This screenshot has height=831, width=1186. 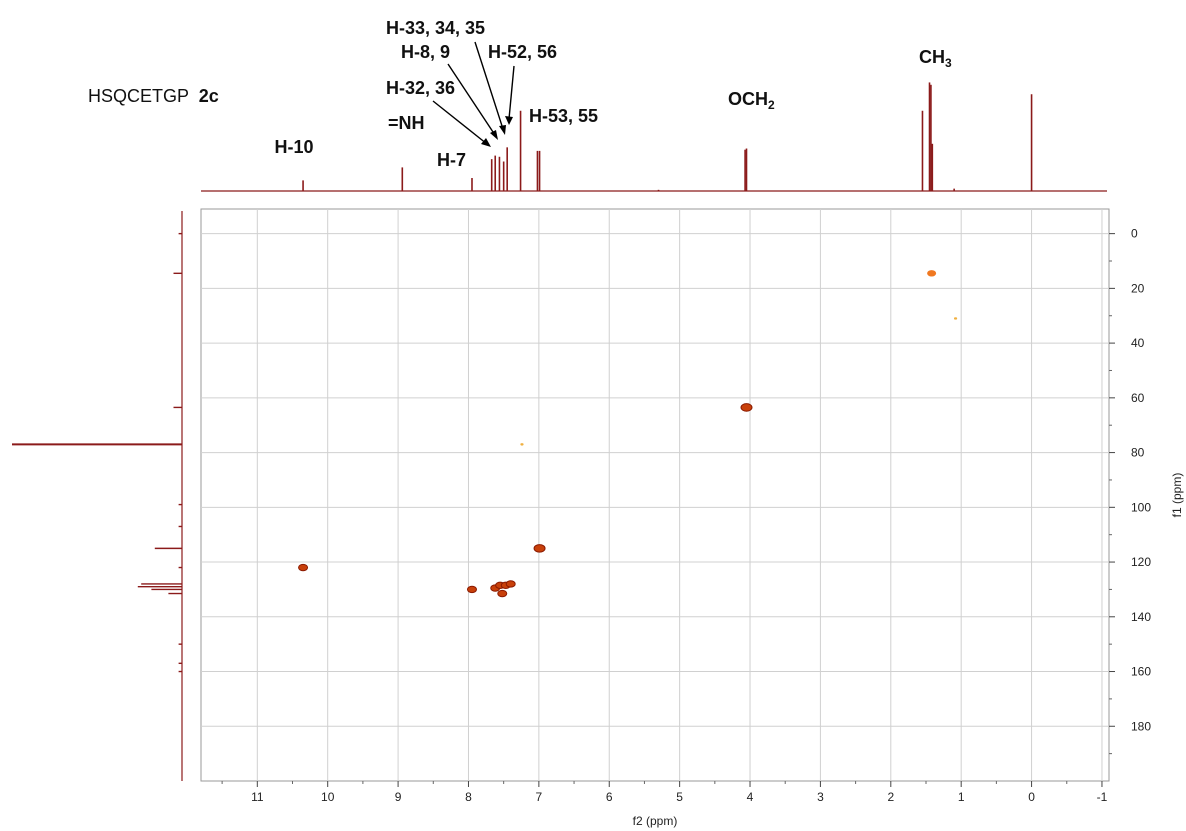 I want to click on annotation-arrows, so click(x=473, y=94).